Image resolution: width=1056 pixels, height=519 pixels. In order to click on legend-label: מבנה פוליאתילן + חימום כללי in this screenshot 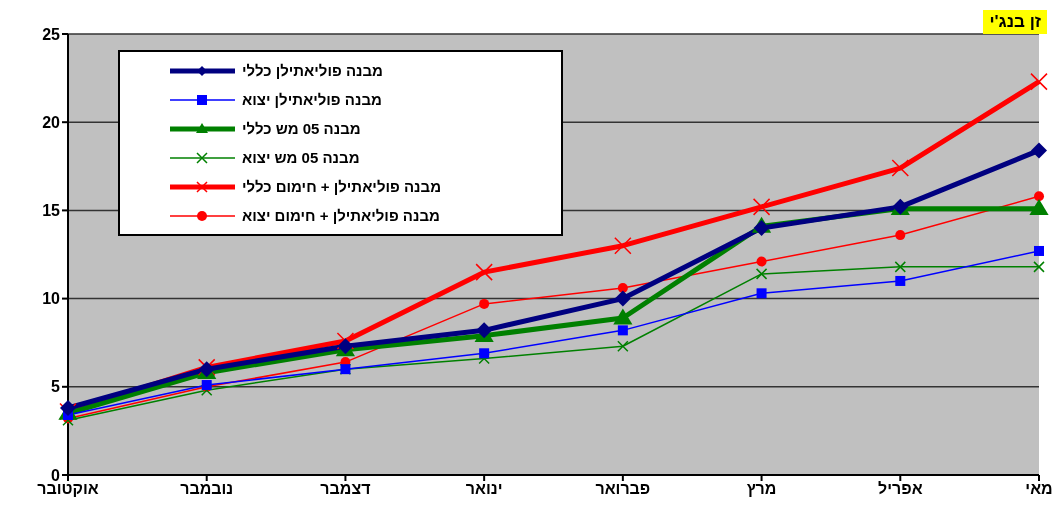, I will do `click(342, 186)`.